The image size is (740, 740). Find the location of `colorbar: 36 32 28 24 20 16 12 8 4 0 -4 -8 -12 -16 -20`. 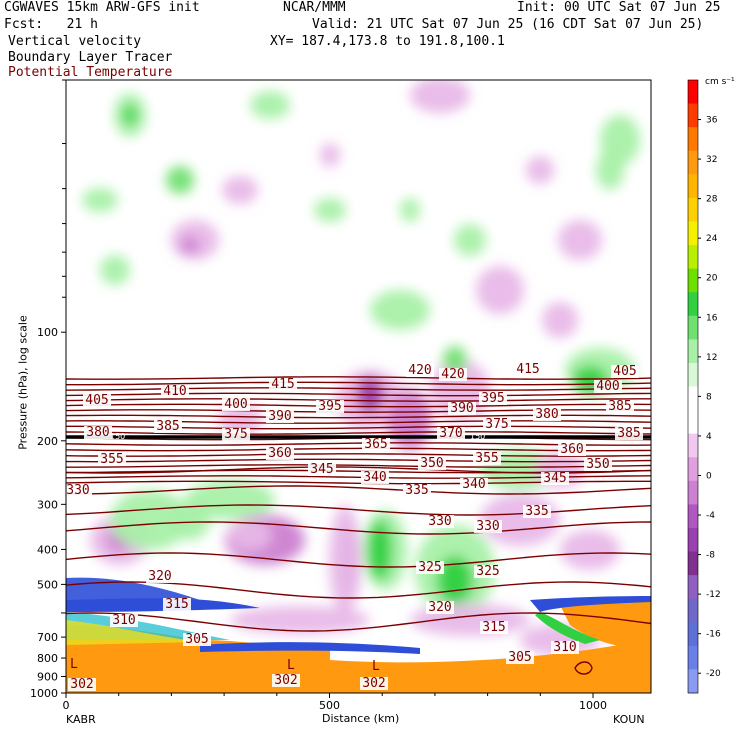

colorbar: 36 32 28 24 20 16 12 8 4 0 -4 -8 -12 -16 -20 is located at coordinates (704, 386).